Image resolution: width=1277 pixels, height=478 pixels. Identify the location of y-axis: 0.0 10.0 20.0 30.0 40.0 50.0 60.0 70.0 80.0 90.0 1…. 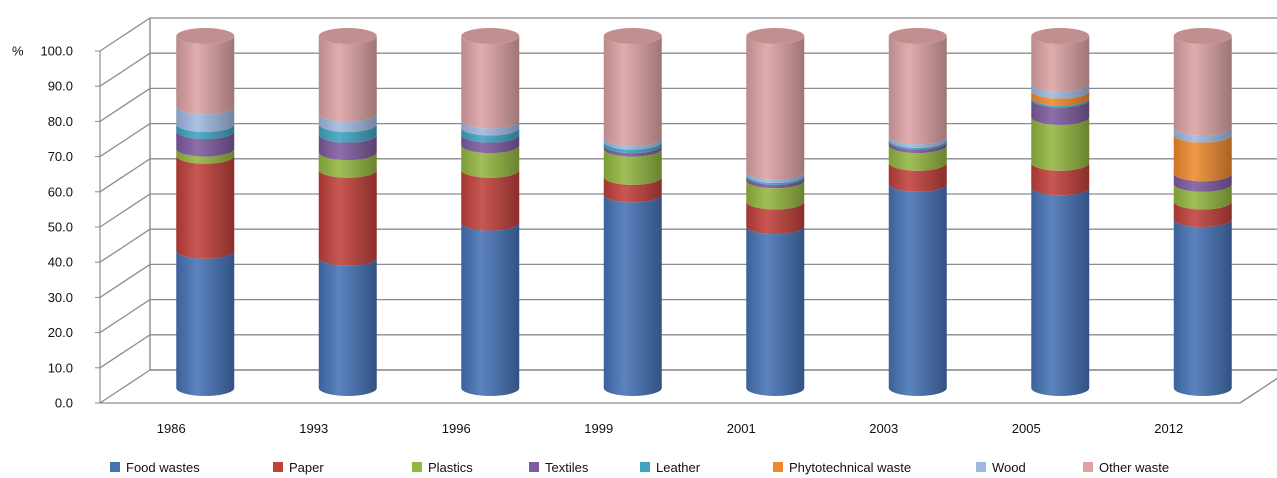
(56, 227).